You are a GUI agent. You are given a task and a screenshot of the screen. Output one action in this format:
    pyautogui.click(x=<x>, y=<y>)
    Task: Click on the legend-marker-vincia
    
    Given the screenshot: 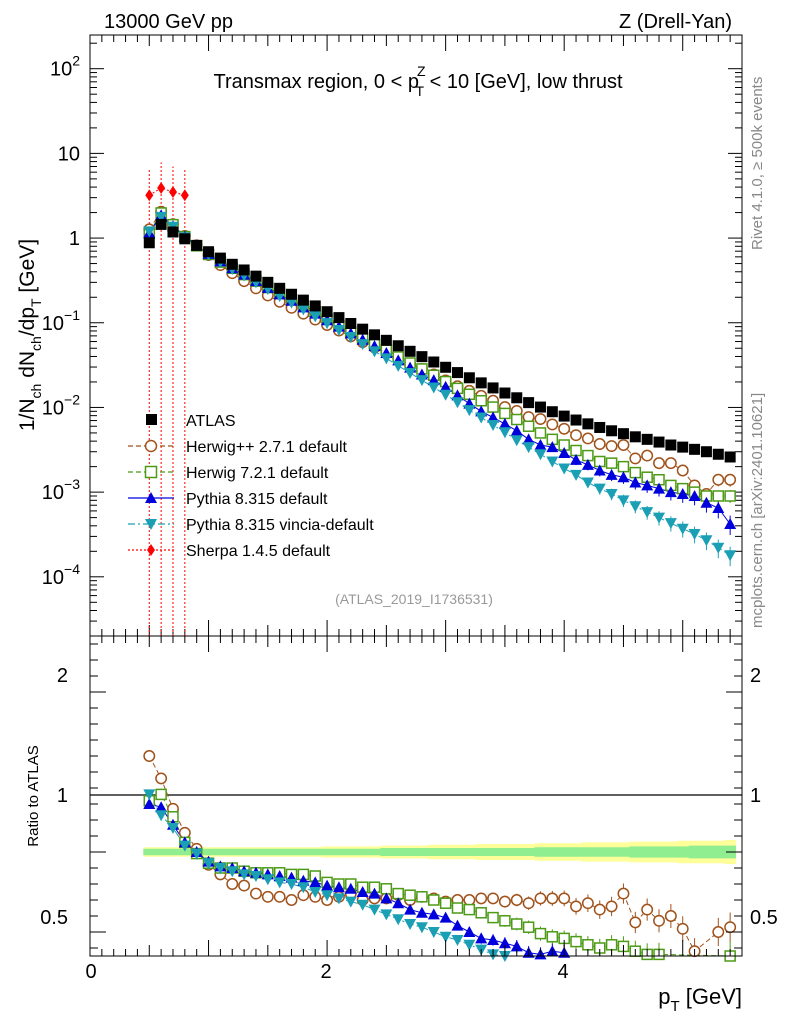 What is the action you would take?
    pyautogui.click(x=151, y=524)
    